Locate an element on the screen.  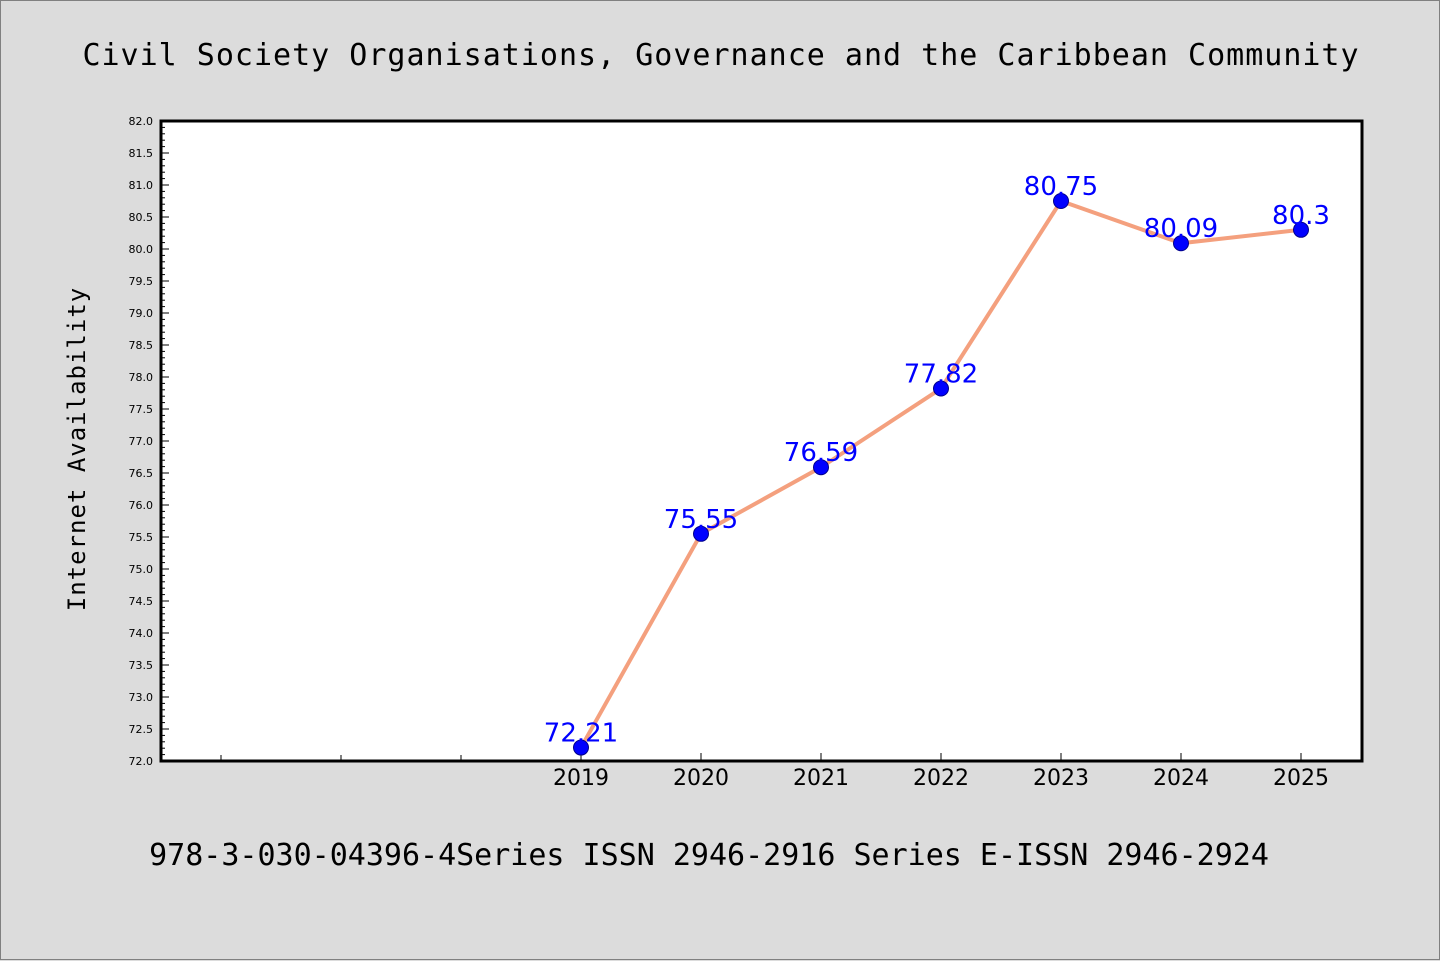
y-tick-label: 72.5 is located at coordinates (141, 729).